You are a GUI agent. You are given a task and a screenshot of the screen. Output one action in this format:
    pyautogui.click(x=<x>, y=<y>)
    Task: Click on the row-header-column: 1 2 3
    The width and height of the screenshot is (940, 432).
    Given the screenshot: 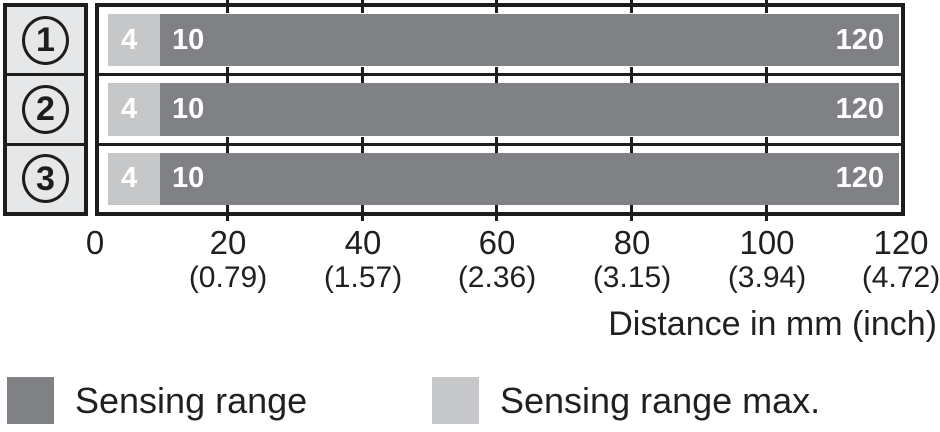 What is the action you would take?
    pyautogui.click(x=45, y=109)
    